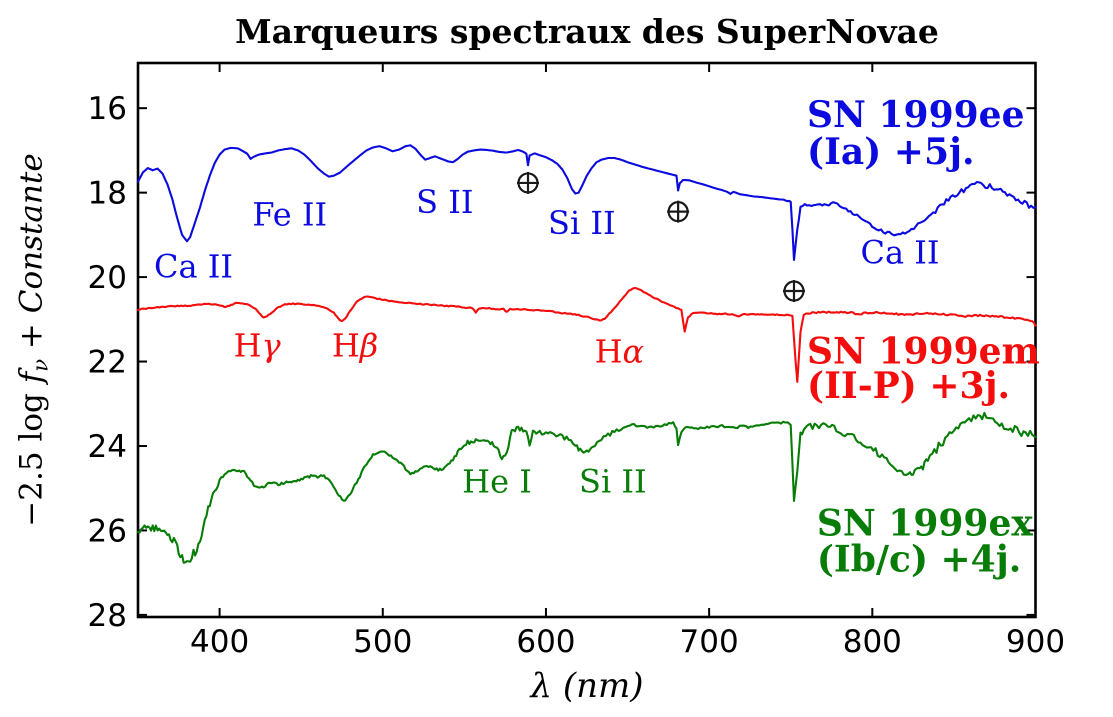 The image size is (1113, 717). Describe the element at coordinates (219, 642) in the screenshot. I see `x-tick-label: 400` at that location.